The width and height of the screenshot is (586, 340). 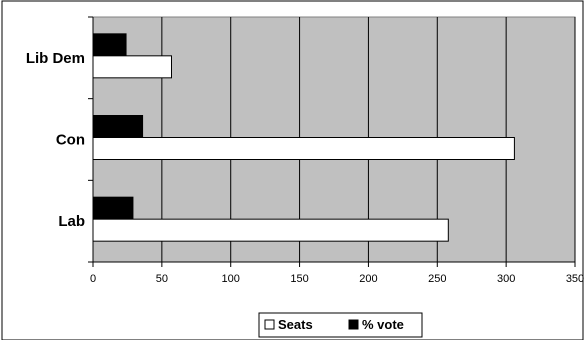 What do you see at coordinates (334, 264) in the screenshot?
I see `x-axis-ticks` at bounding box center [334, 264].